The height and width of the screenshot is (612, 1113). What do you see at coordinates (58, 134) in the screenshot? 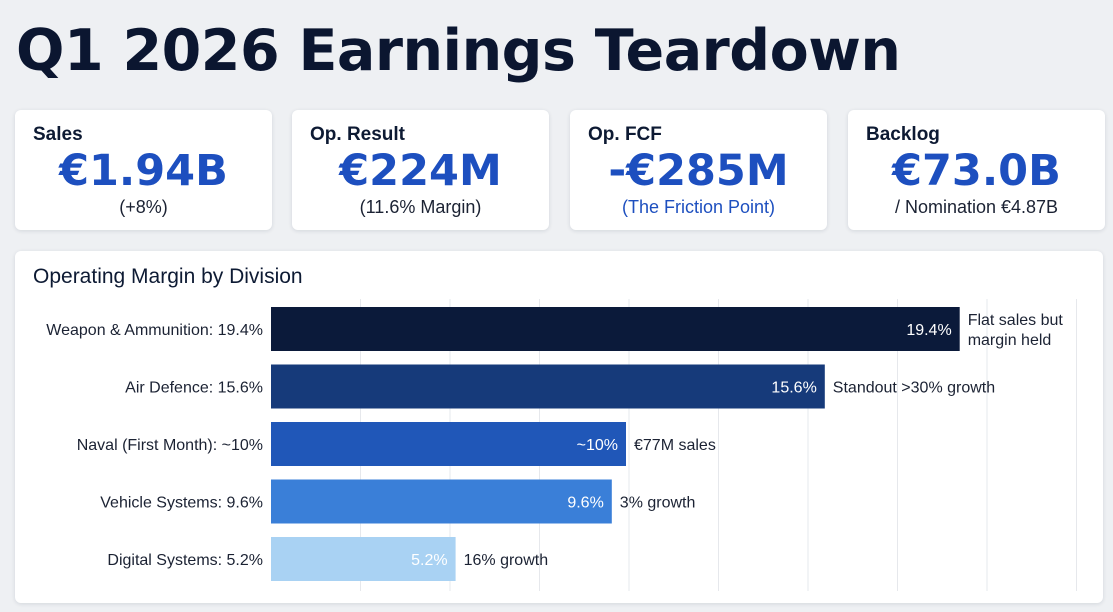
I see `kpi-label: Sales` at bounding box center [58, 134].